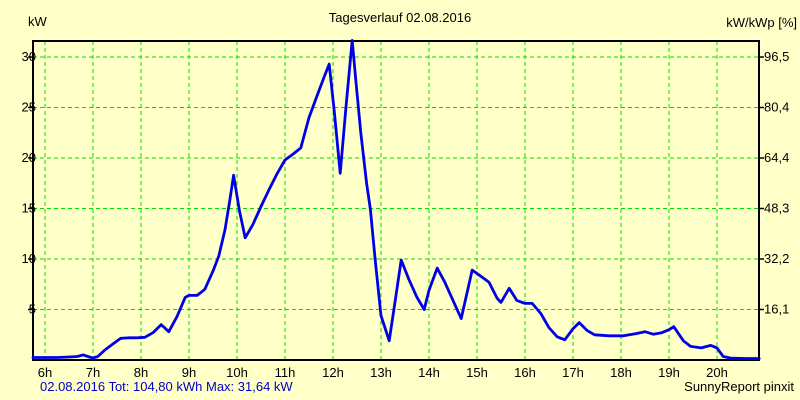 This screenshot has width=800, height=400. Describe the element at coordinates (525, 372) in the screenshot. I see `x-axis-tick-label: 16h` at that location.